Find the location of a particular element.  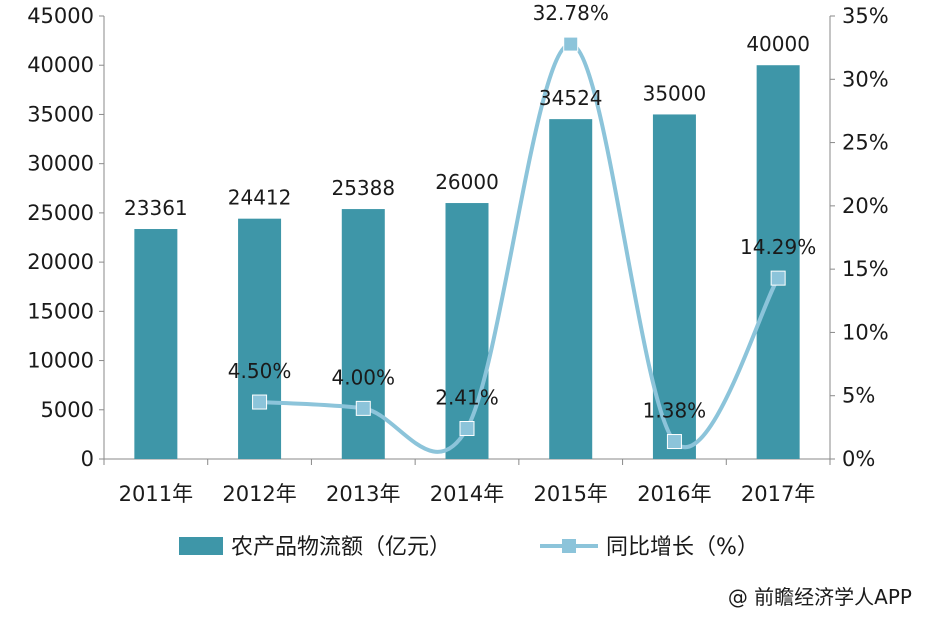

legend-line-label: 同比增长（%） is located at coordinates (682, 547).